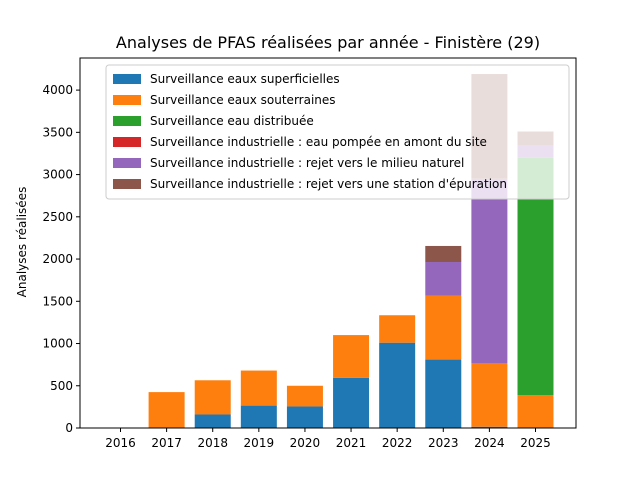 This screenshot has height=480, width=640. Describe the element at coordinates (69, 428) in the screenshot. I see `y-tick-label: 0` at that location.